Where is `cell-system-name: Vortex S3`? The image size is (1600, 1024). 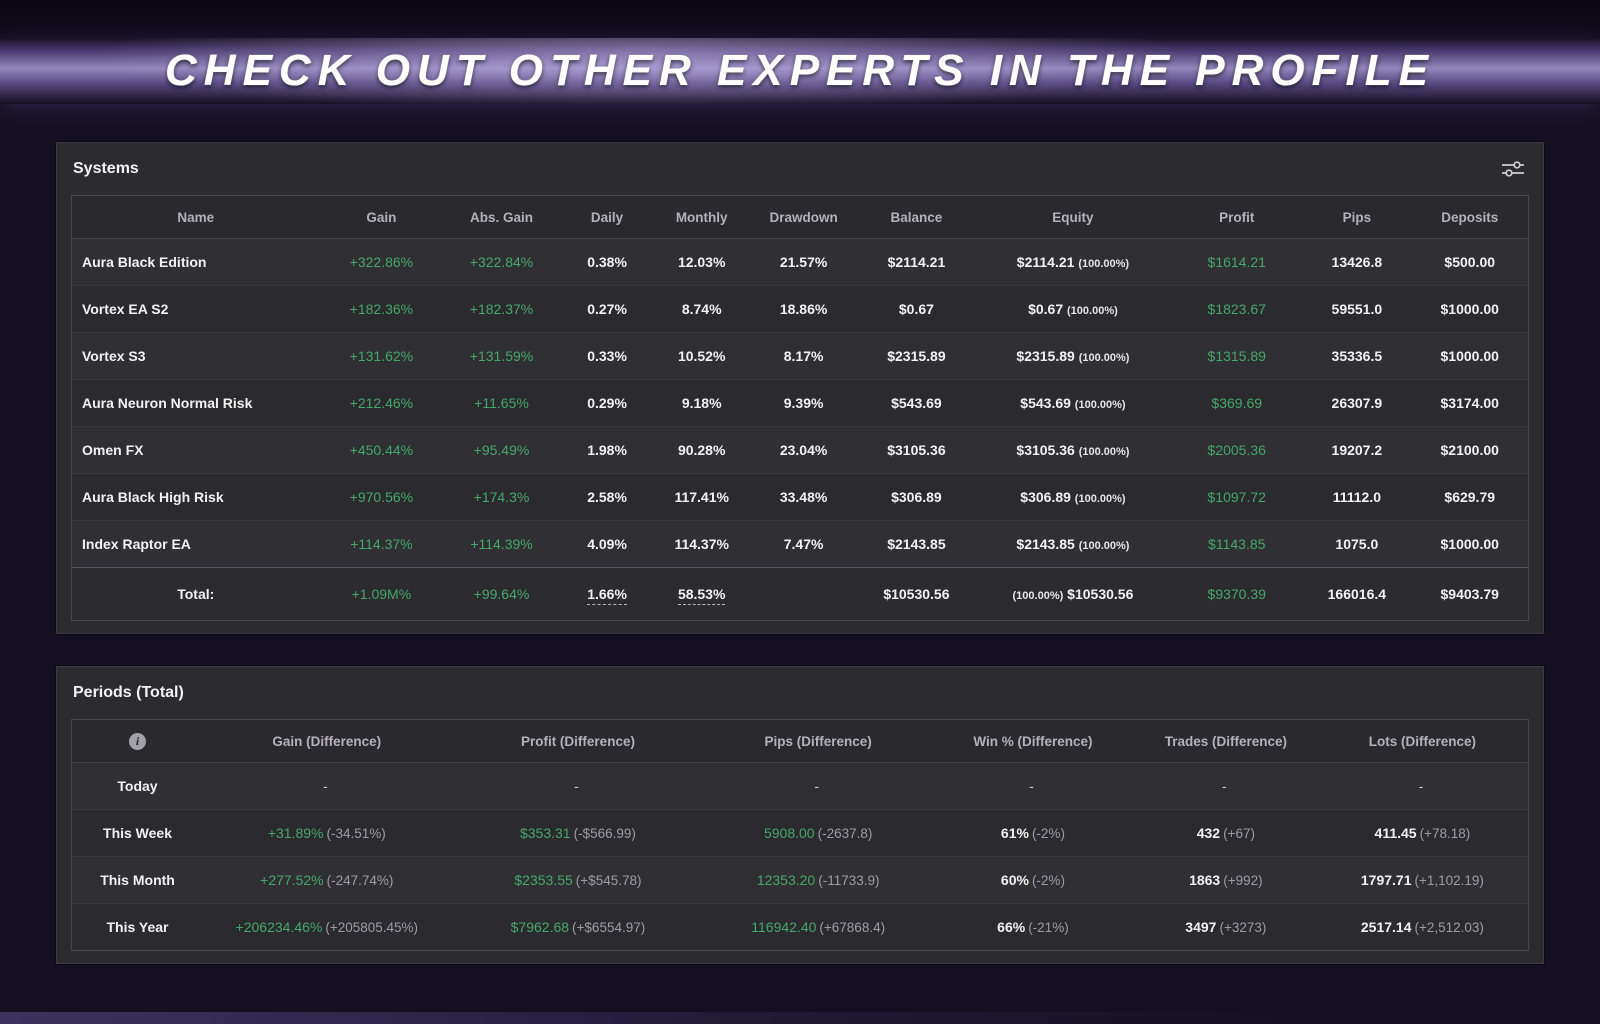
cell-system-name: Vortex S3 is located at coordinates (196, 356).